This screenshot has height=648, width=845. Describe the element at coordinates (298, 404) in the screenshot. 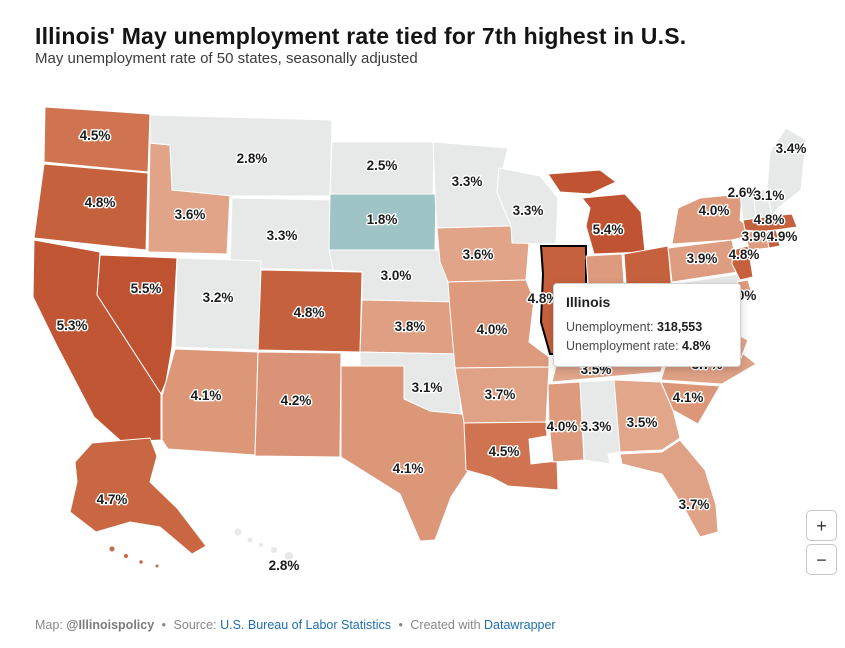

I see `state-nm` at that location.